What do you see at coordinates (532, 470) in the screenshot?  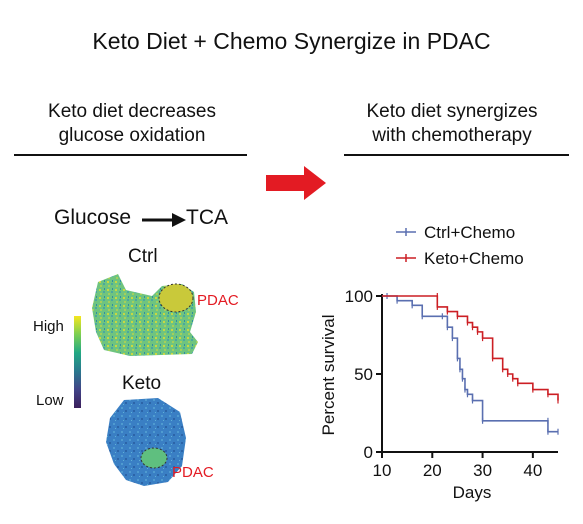 I see `x-tick-label: 40` at bounding box center [532, 470].